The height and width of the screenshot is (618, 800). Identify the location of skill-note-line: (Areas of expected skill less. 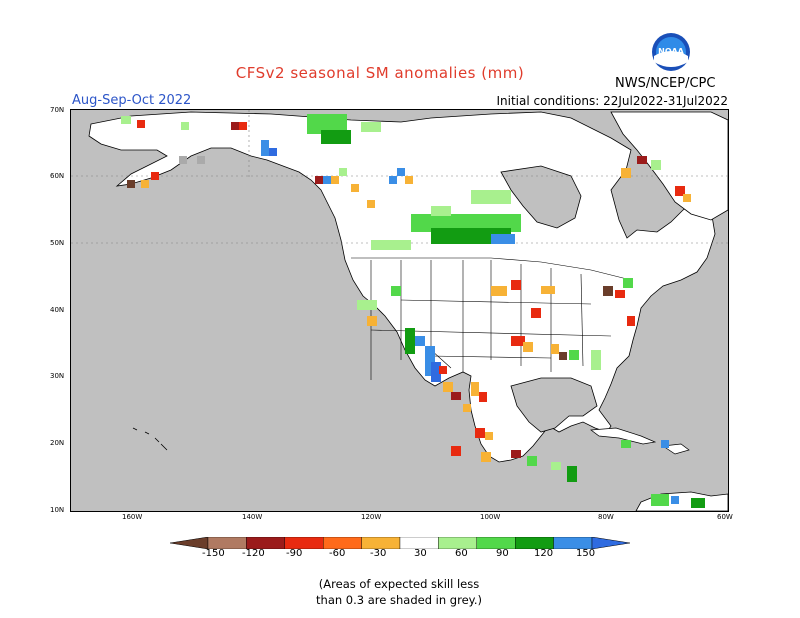
(399, 584).